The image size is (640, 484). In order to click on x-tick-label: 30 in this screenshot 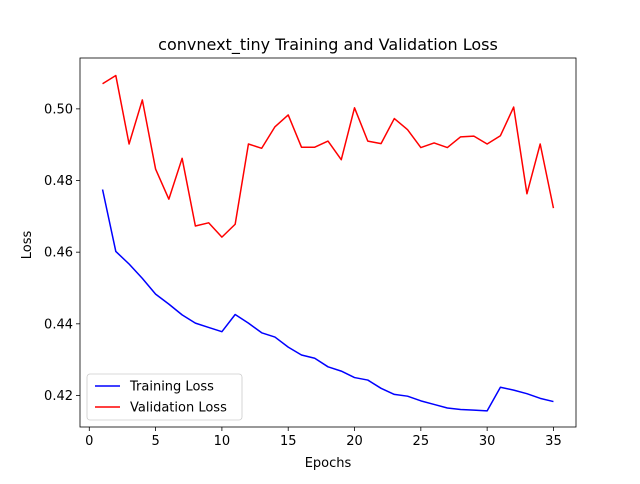, I will do `click(487, 441)`.